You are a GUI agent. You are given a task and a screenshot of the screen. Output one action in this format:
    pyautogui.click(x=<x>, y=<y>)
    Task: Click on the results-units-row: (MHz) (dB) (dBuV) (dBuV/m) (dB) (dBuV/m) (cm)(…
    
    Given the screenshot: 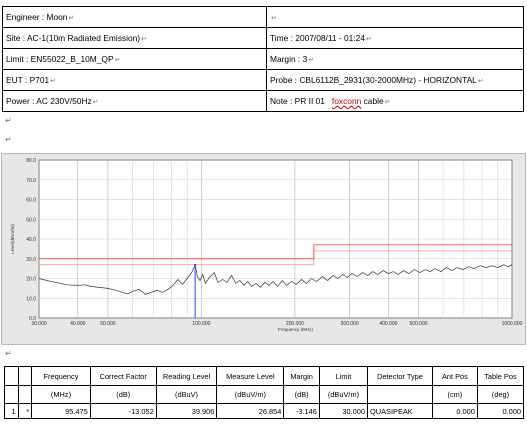 What is the action you would take?
    pyautogui.click(x=264, y=394)
    